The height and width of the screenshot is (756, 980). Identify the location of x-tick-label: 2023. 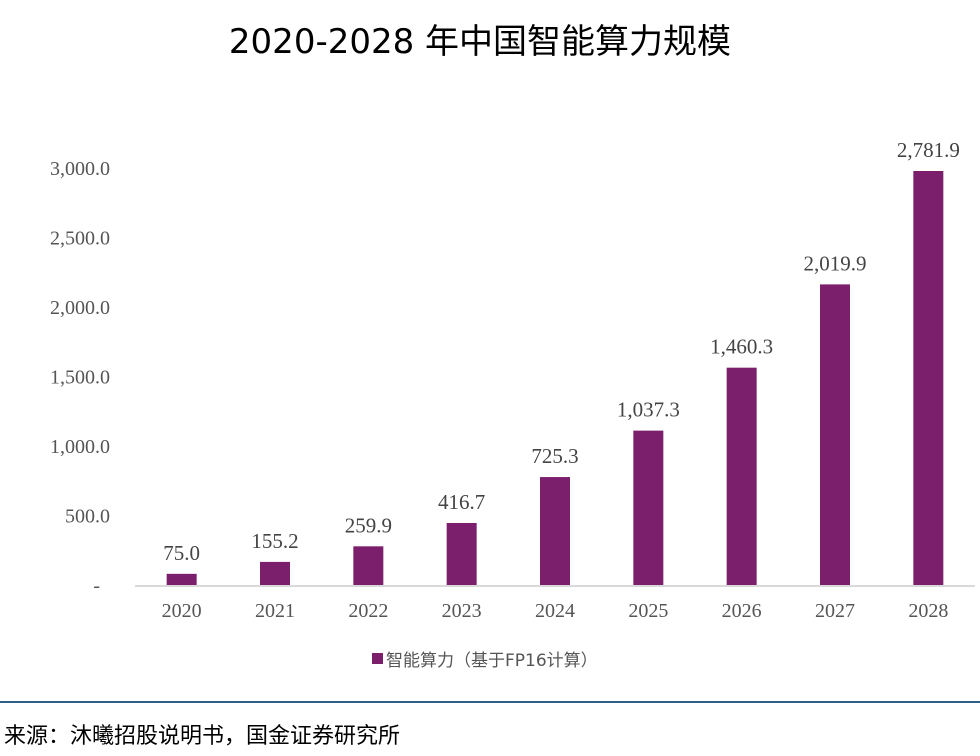
(462, 611).